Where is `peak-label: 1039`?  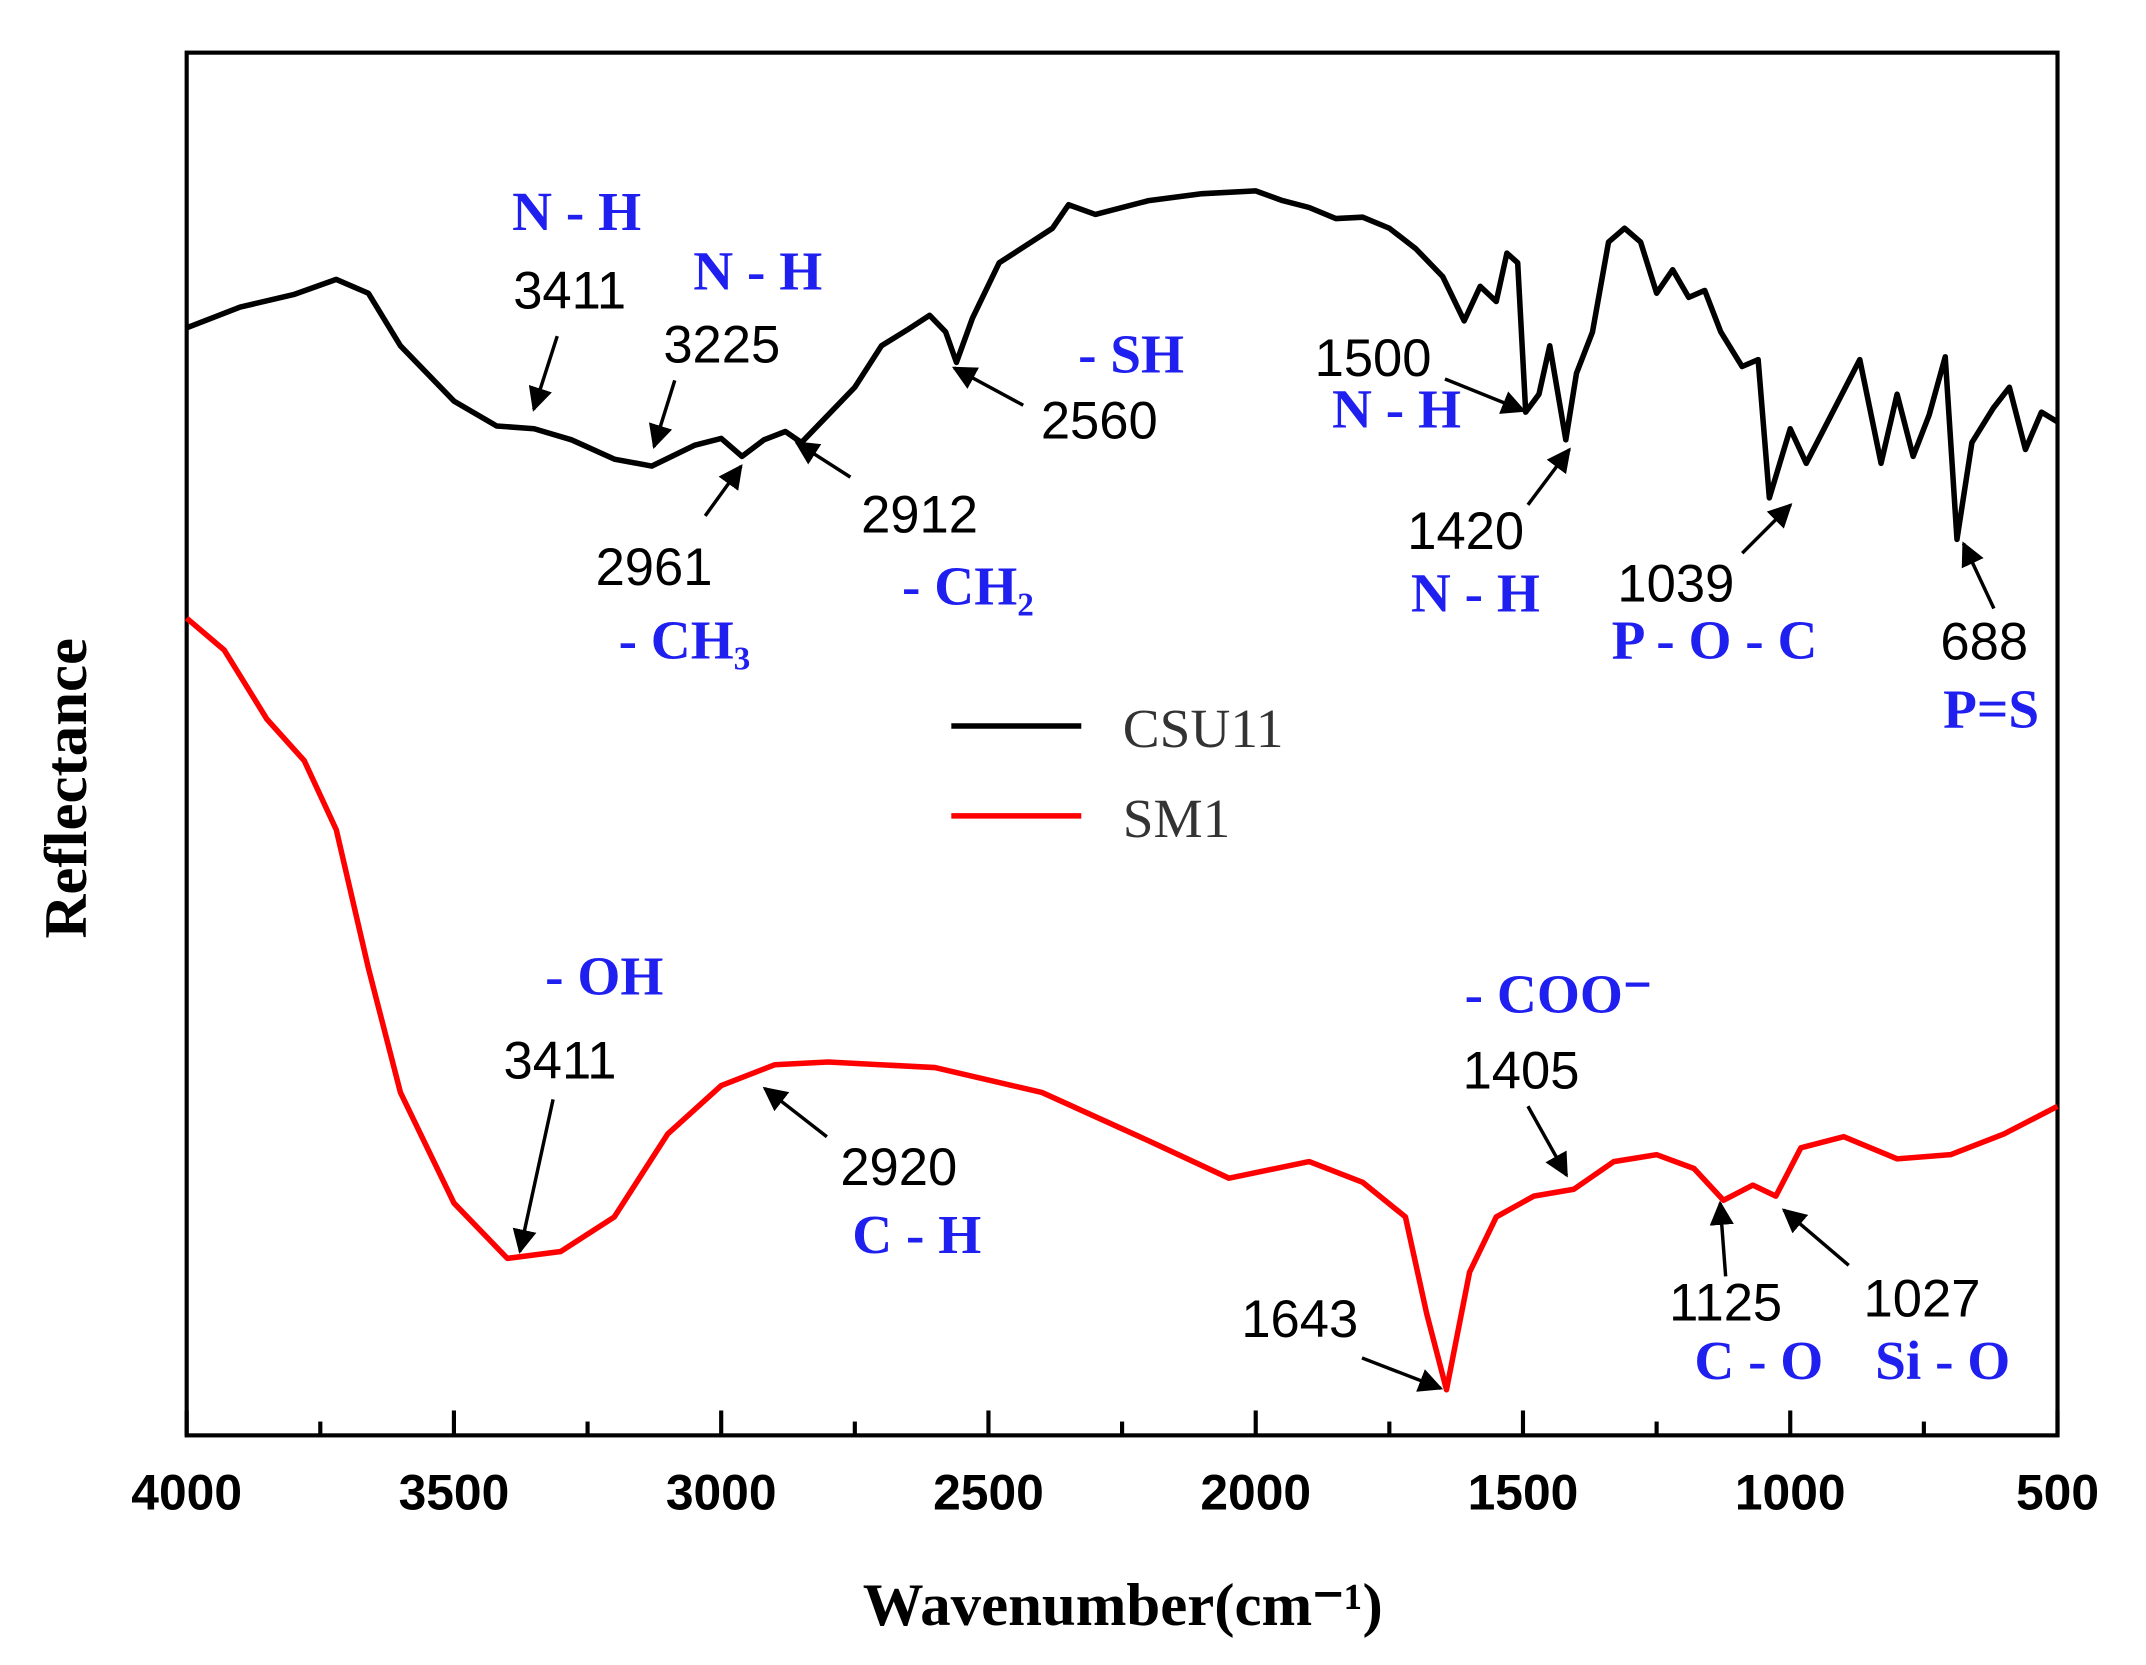
peak-label: 1039 is located at coordinates (1675, 584).